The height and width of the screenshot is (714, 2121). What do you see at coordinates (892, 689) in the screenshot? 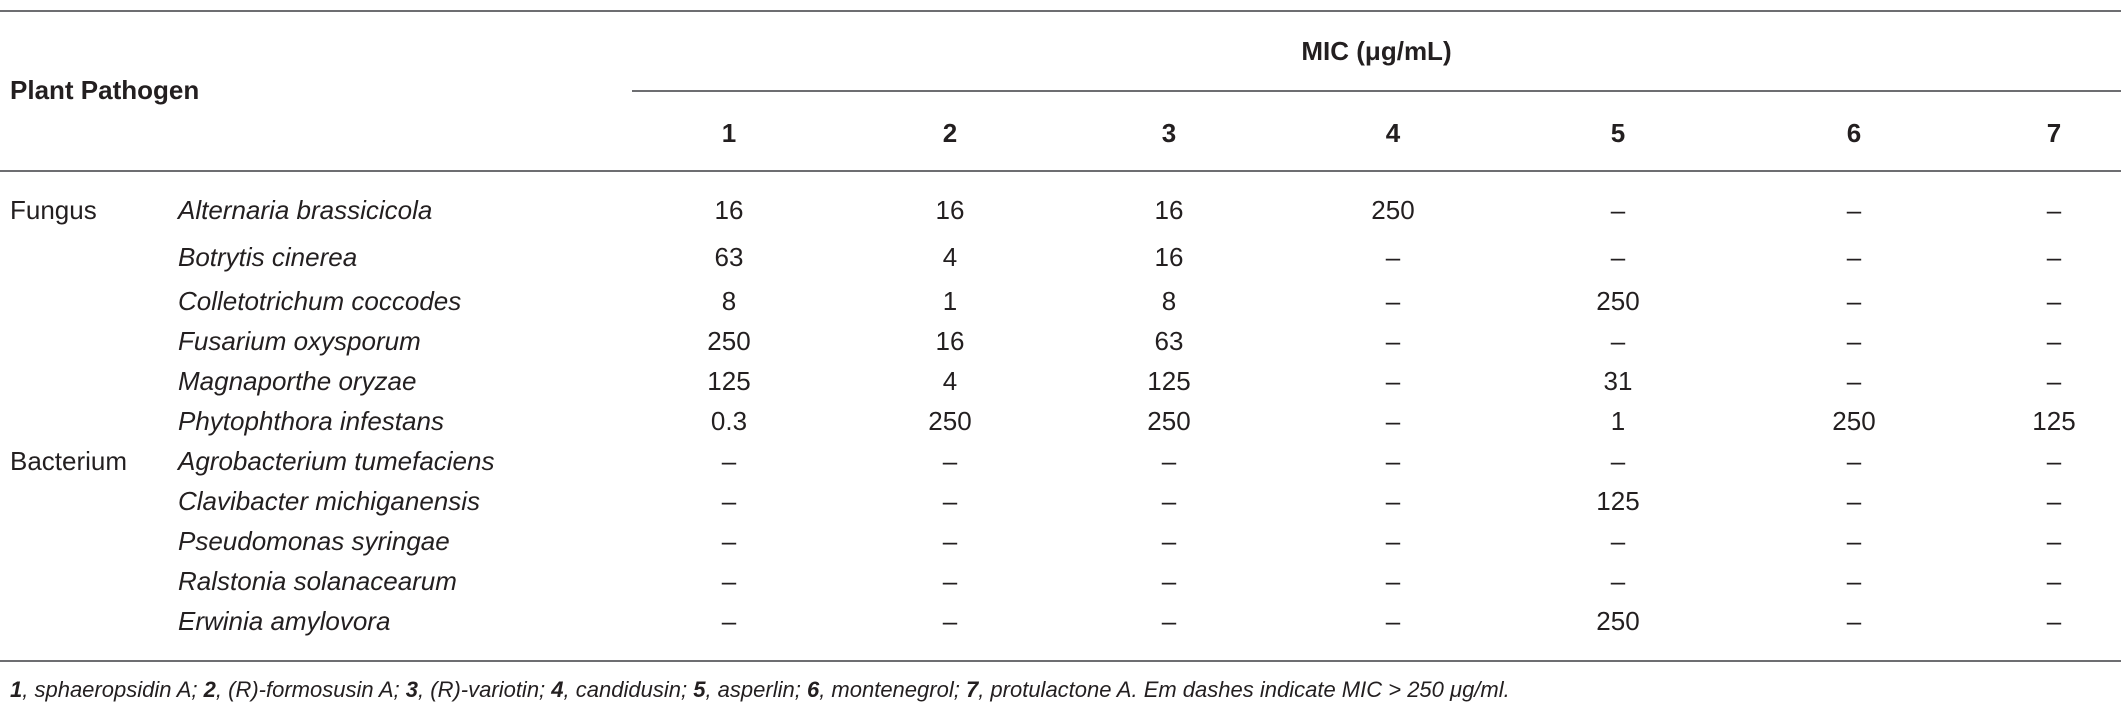
I see `footnote-compound-text: , montenegrol;` at bounding box center [892, 689].